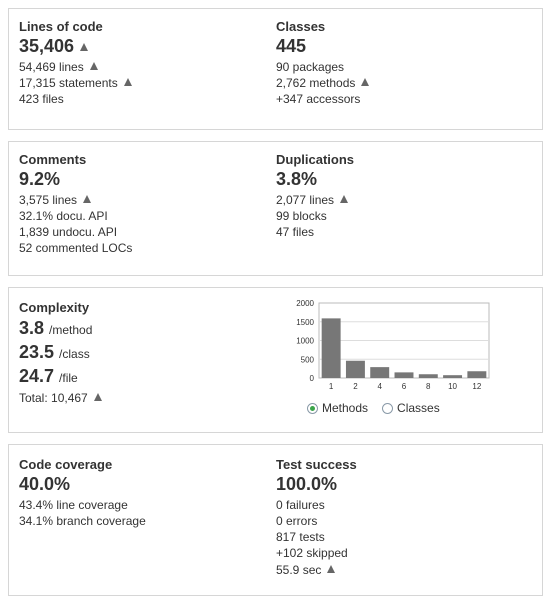  I want to click on complexity-total-text: Total: 10,467, so click(53, 398).